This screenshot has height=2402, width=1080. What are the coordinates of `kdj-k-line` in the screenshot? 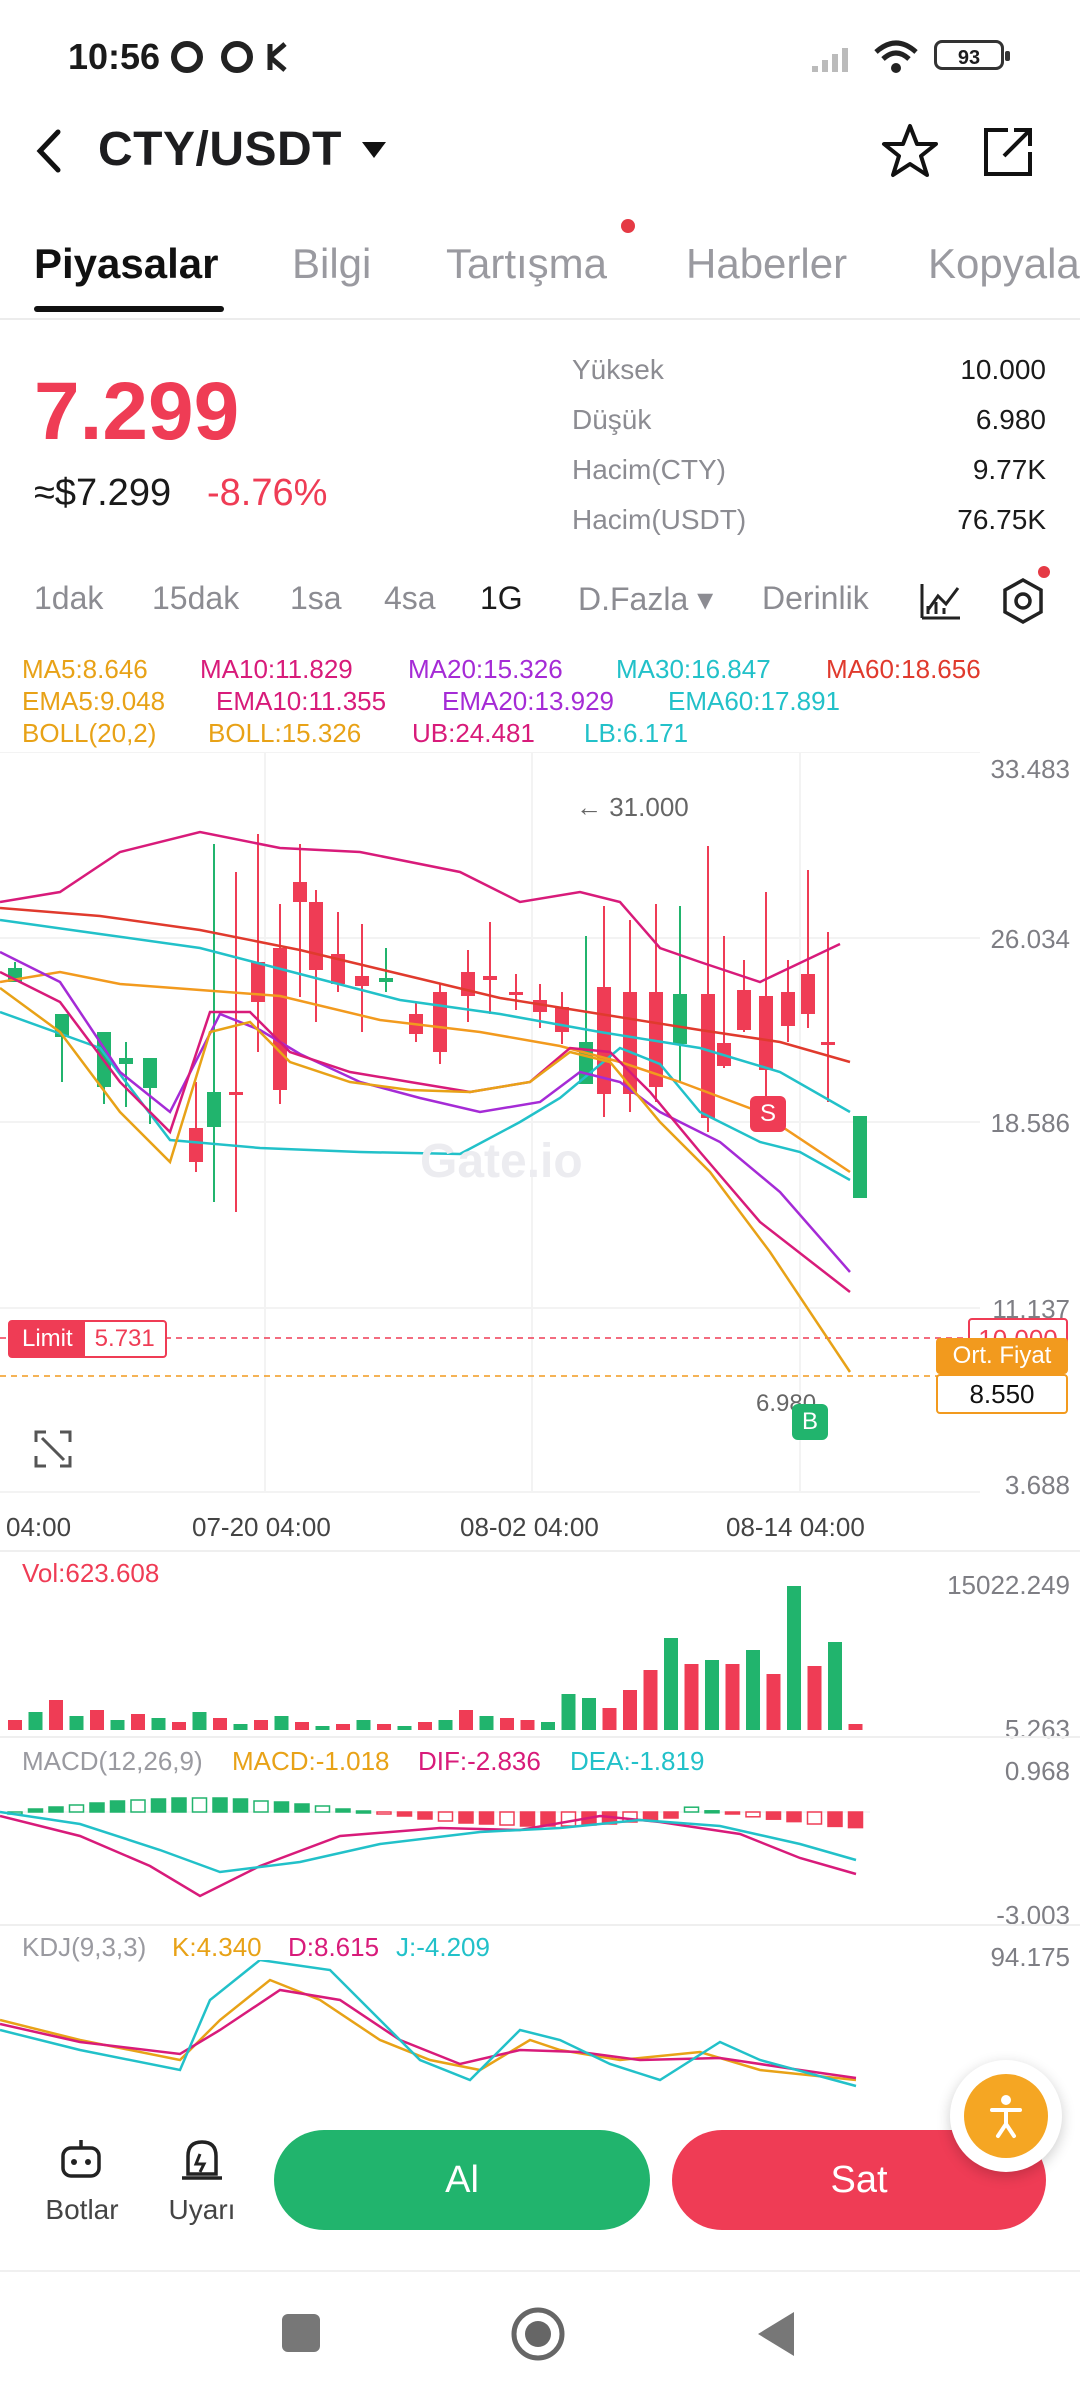 It's located at (428, 2030).